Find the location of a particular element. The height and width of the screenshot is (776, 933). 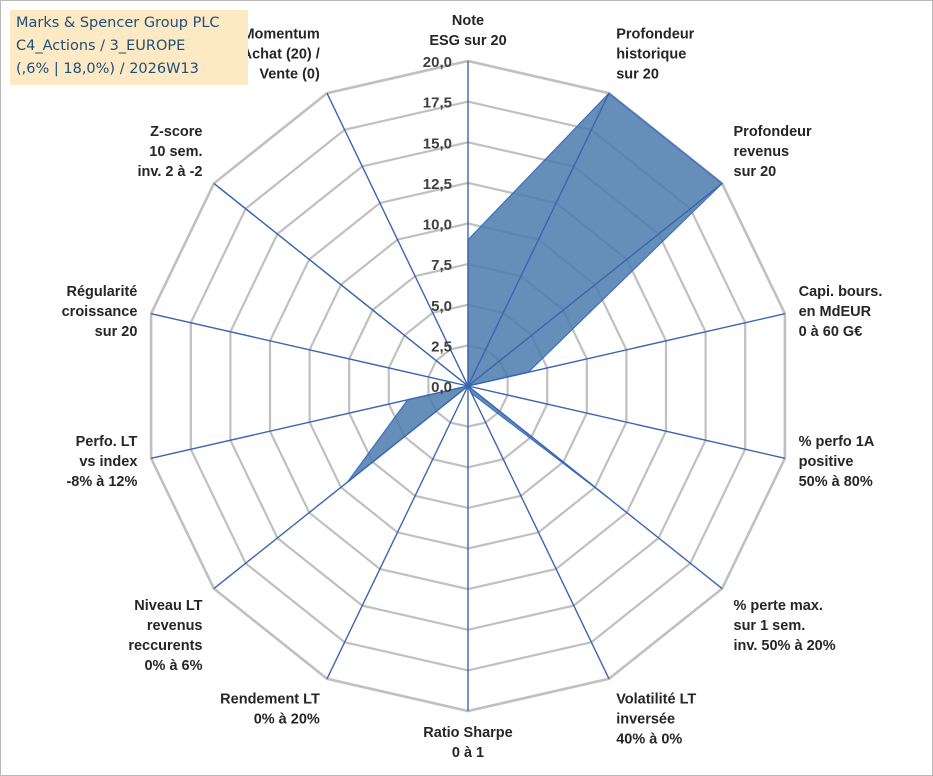

axis-label-4-line-1: positive is located at coordinates (826, 462).